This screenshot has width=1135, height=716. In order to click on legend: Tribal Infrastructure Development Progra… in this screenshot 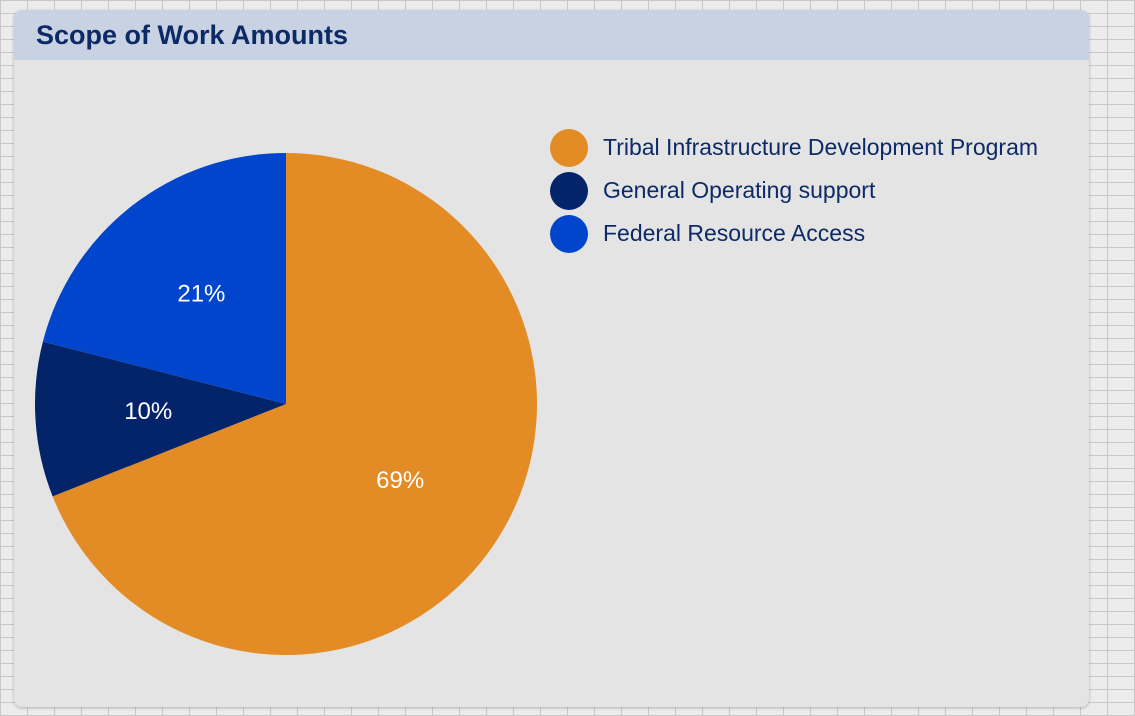, I will do `click(794, 190)`.